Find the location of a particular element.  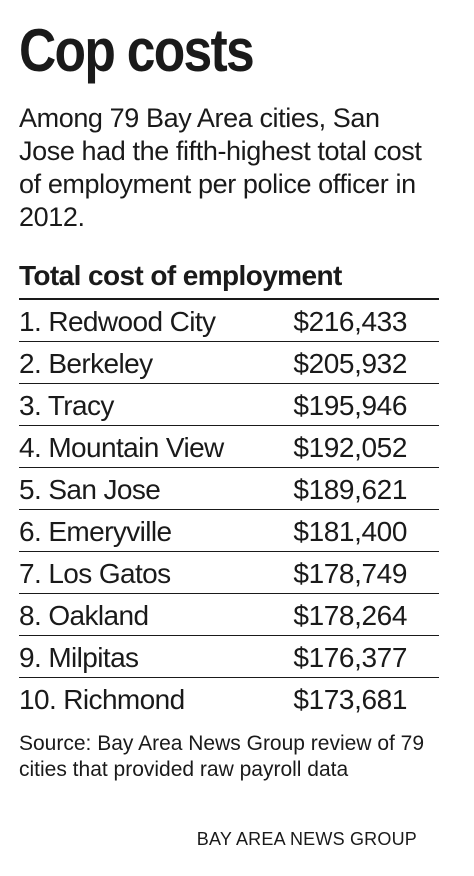

chart-title: Cop costs is located at coordinates (137, 50).